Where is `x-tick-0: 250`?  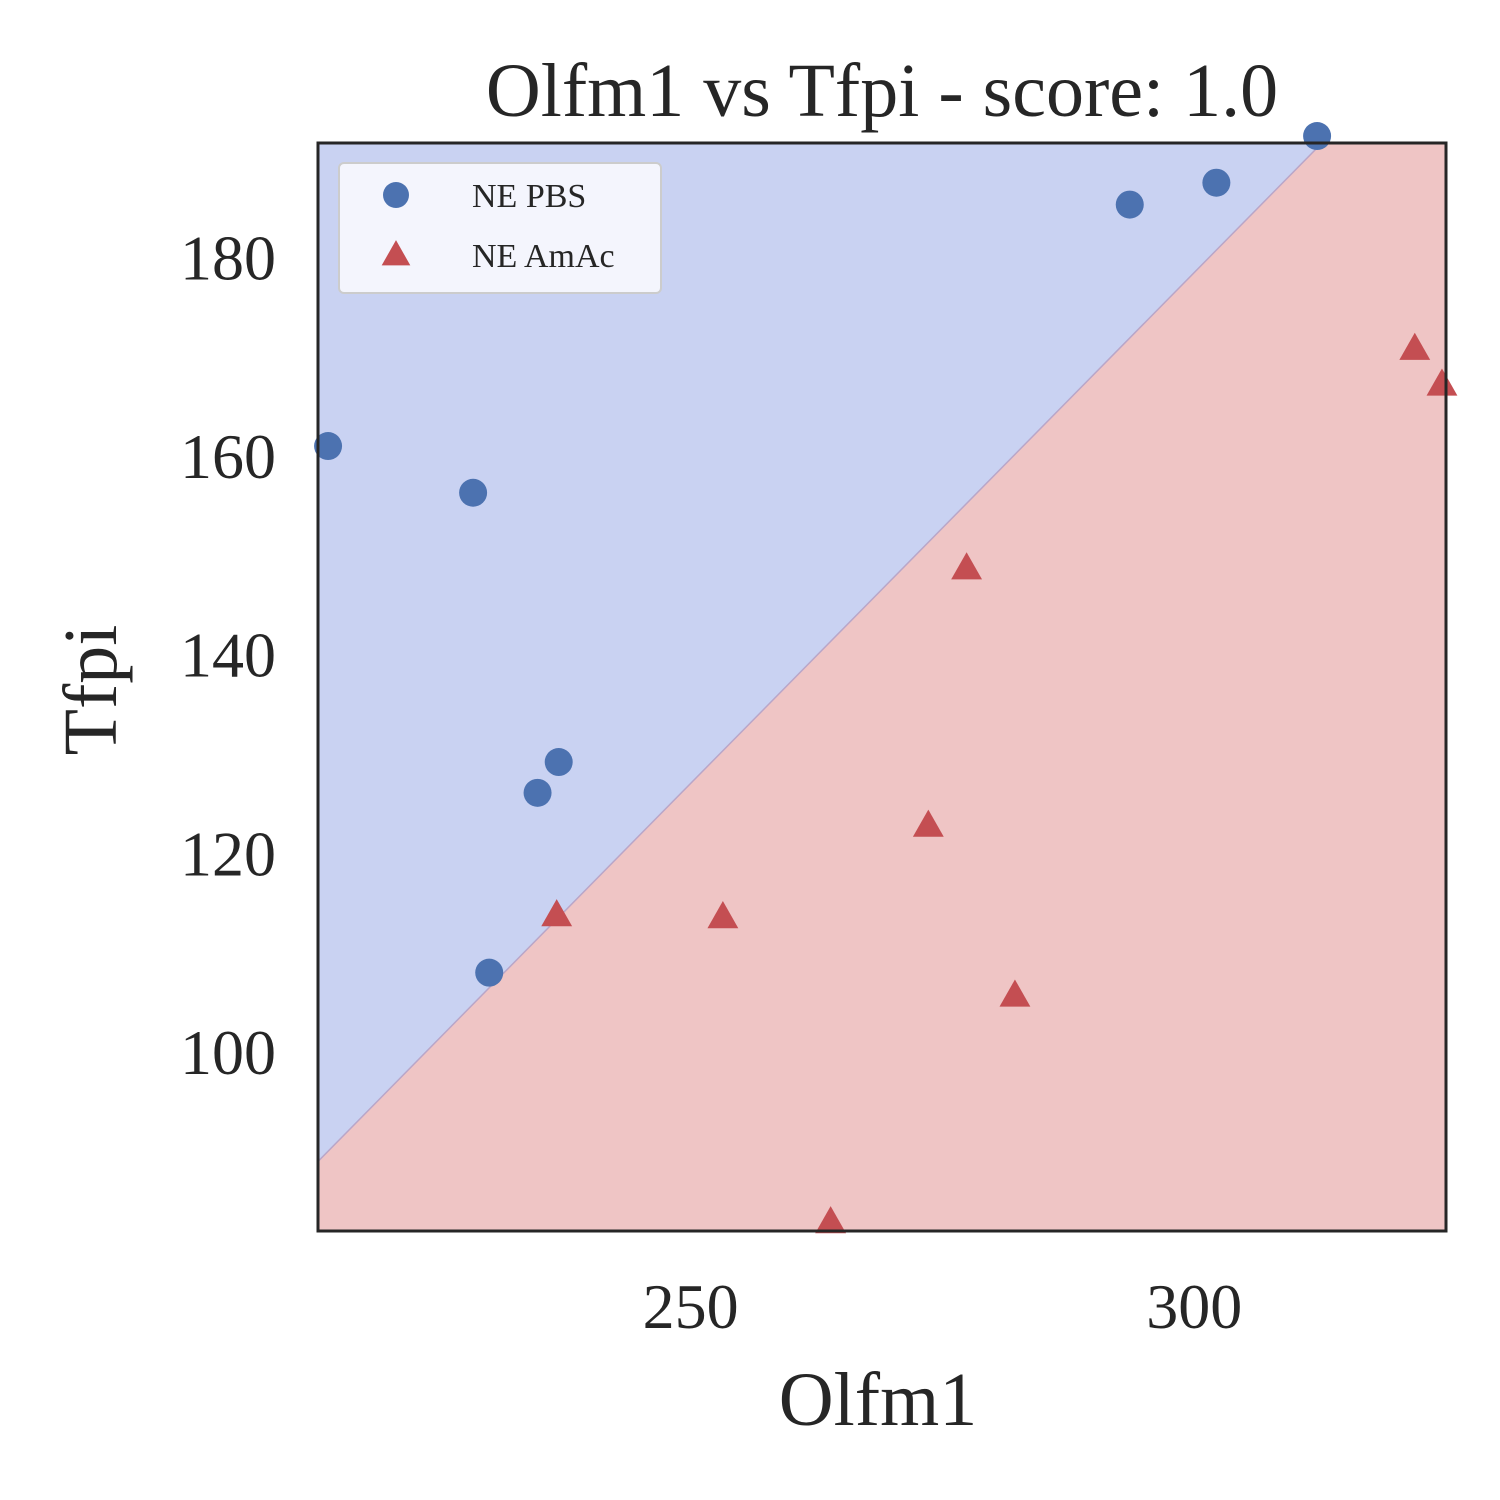
x-tick-0: 250 is located at coordinates (691, 1306).